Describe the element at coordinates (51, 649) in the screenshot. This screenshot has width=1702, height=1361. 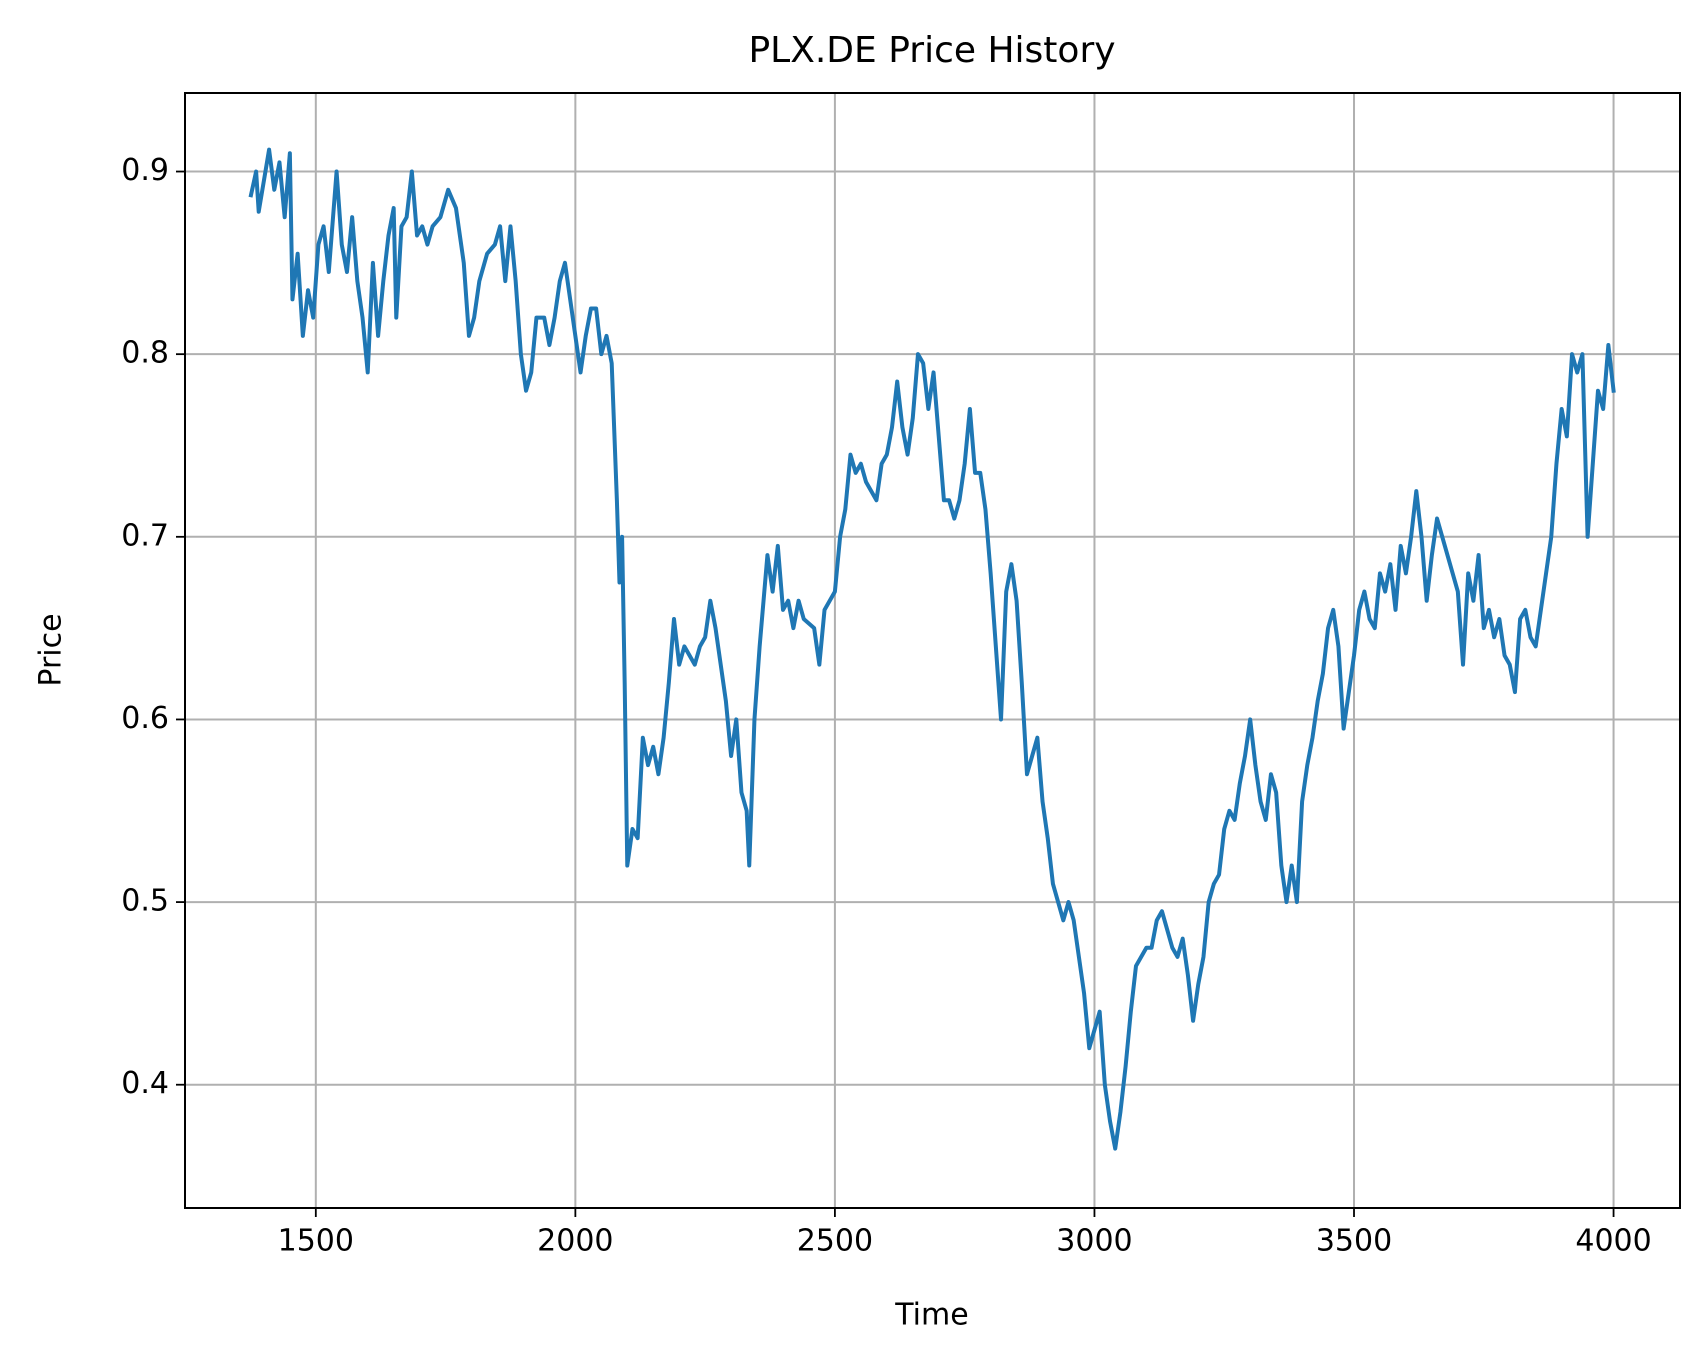
I see `y-axis-label: Price` at that location.